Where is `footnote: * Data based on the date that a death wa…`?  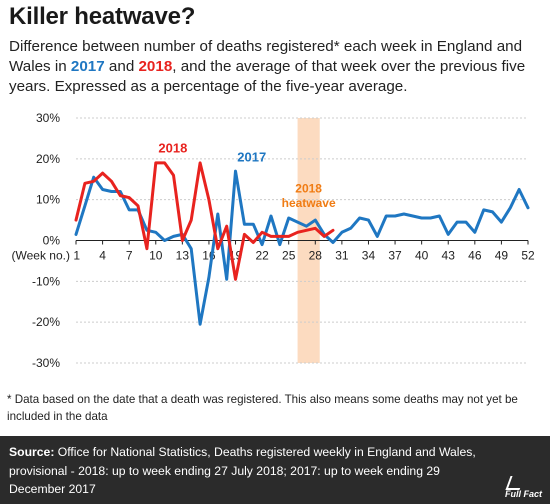 footnote: * Data based on the date that a death wa… is located at coordinates (262, 408).